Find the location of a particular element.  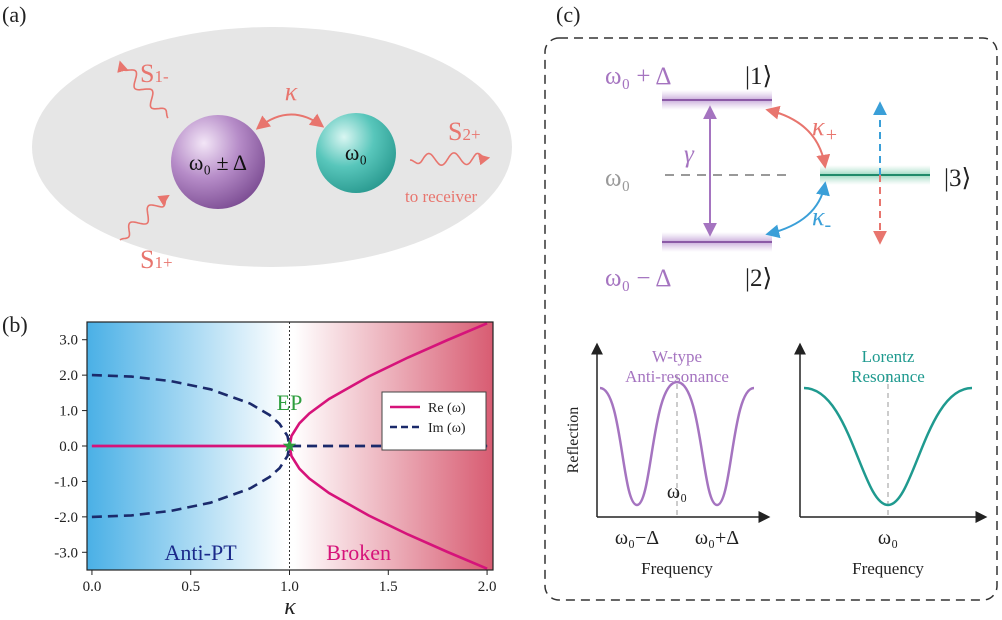

y-axis-label: Reflection is located at coordinates (573, 440).